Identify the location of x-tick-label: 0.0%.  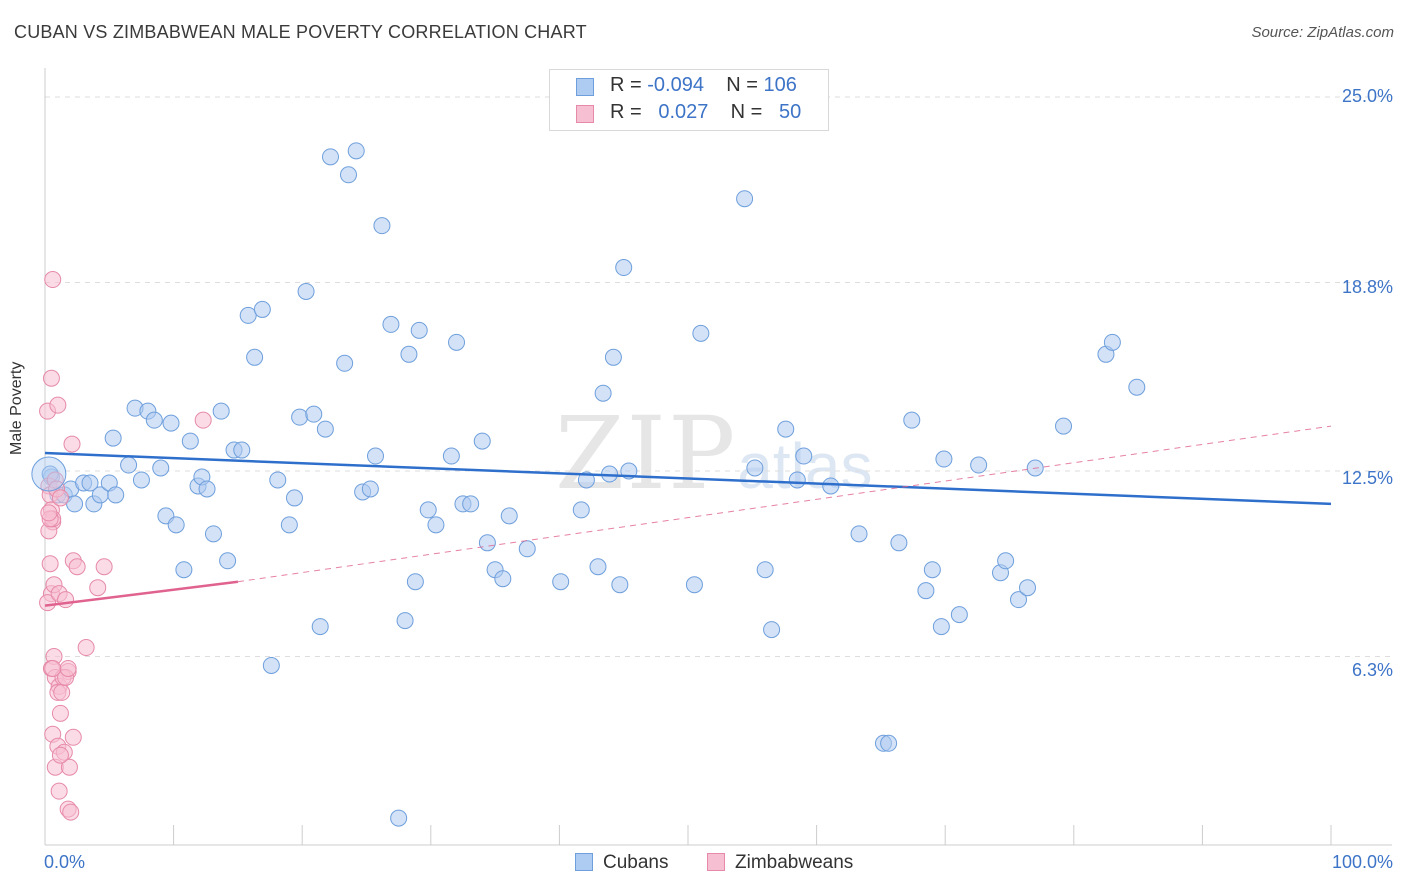
(65, 862).